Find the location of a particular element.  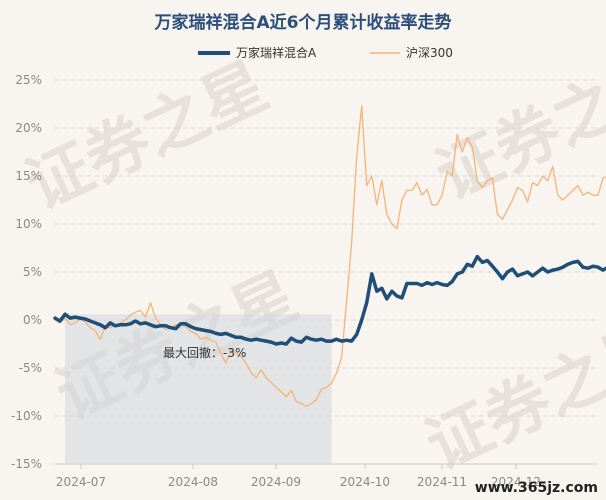

x-tick-label: 2024-08 is located at coordinates (193, 482).